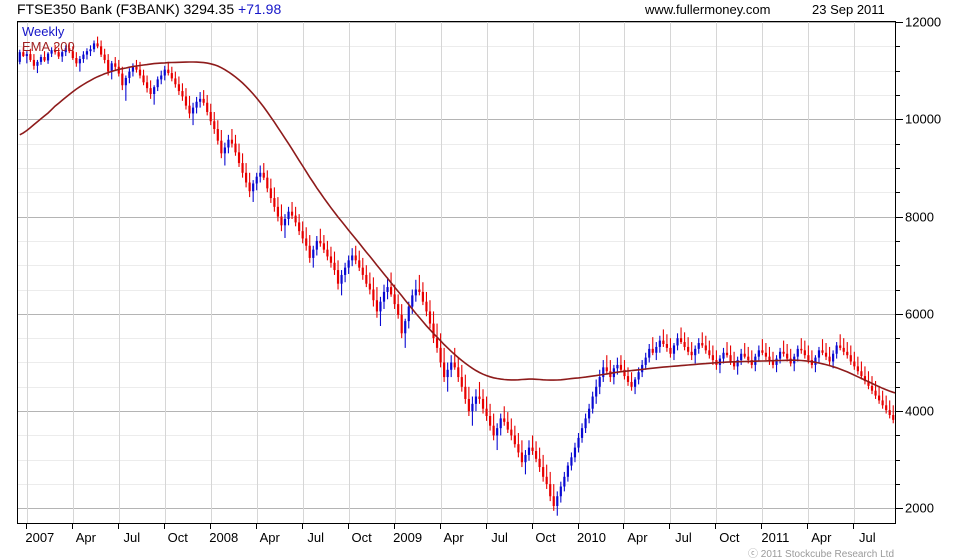  Describe the element at coordinates (408, 537) in the screenshot. I see `x-axis-label: 2009` at that location.